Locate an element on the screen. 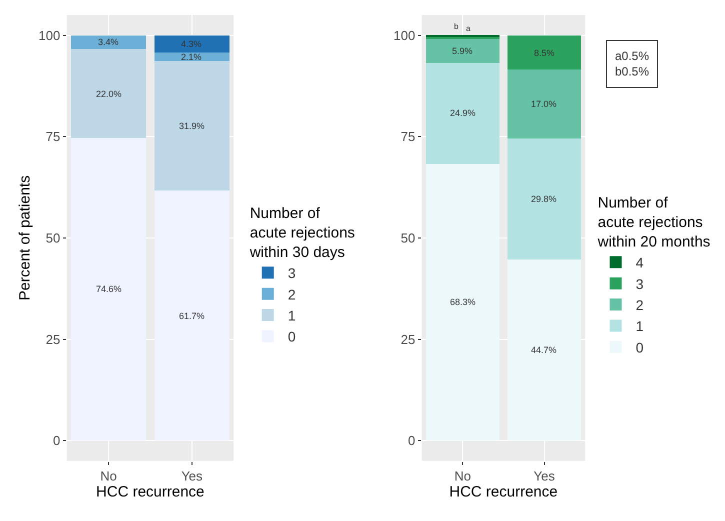  data-label: 5.9% is located at coordinates (462, 51).